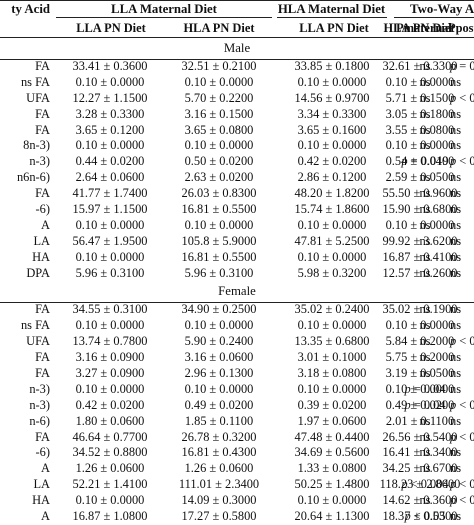 Image resolution: width=474 pixels, height=525 pixels. What do you see at coordinates (33, 177) in the screenshot?
I see `row-name: n6n-6)` at bounding box center [33, 177].